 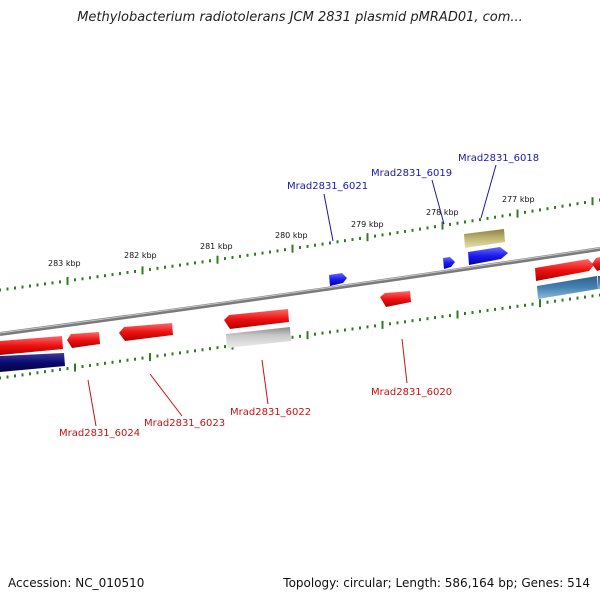 What do you see at coordinates (596, 264) in the screenshot?
I see `gene-arrow-edge` at bounding box center [596, 264].